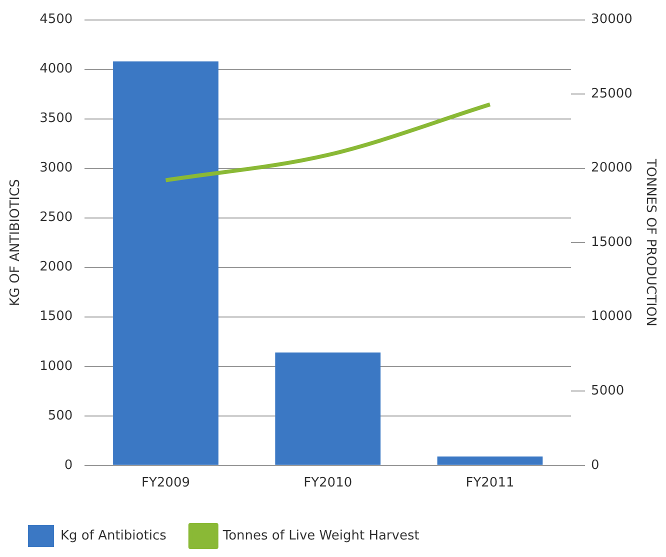 The width and height of the screenshot is (666, 557). What do you see at coordinates (60, 416) in the screenshot?
I see `y-tick-label: 500` at bounding box center [60, 416].